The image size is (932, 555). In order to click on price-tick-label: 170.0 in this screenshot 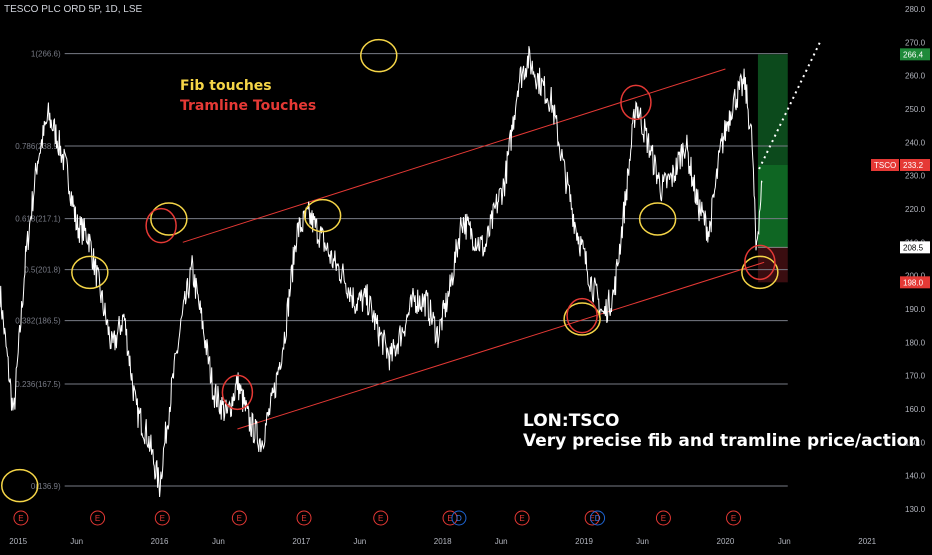, I will do `click(915, 376)`.